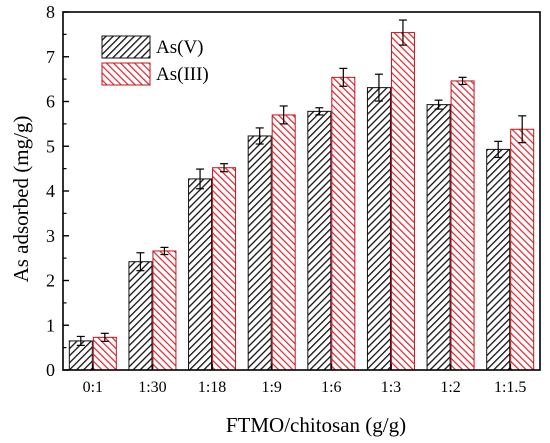 Image resolution: width=550 pixels, height=443 pixels. Describe the element at coordinates (50, 57) in the screenshot. I see `y-tick-label: 7` at that location.